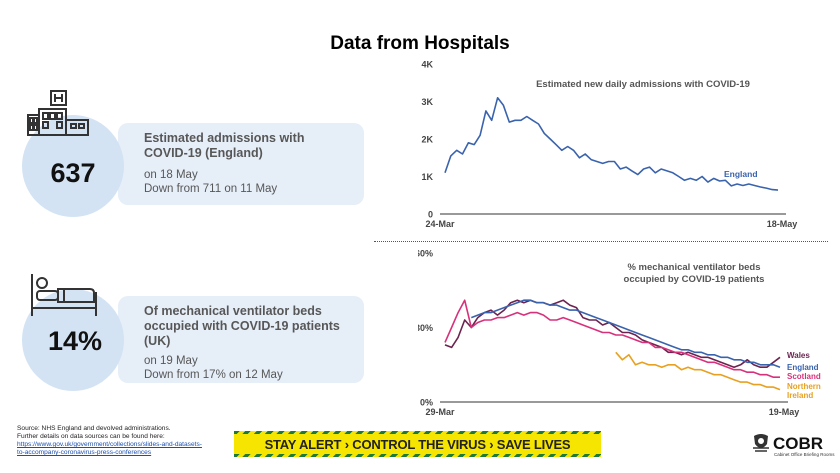 This screenshot has width=840, height=473. What do you see at coordinates (804, 376) in the screenshot?
I see `legend-label: Scotland` at bounding box center [804, 376].